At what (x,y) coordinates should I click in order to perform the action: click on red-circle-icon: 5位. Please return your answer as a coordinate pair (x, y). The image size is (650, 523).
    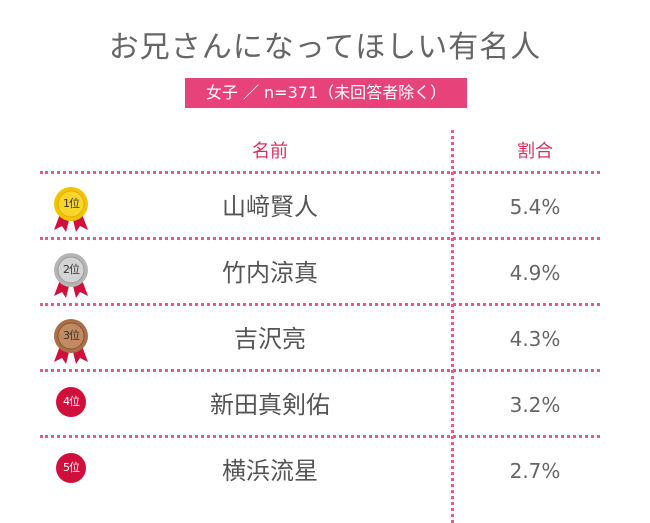
    Looking at the image, I should click on (71, 474).